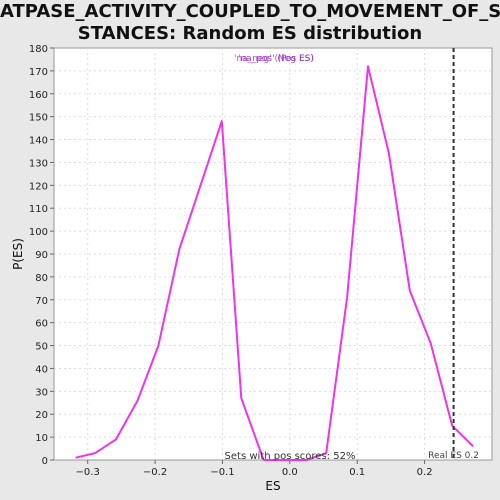 The height and width of the screenshot is (500, 500). Describe the element at coordinates (41, 392) in the screenshot. I see `y-tick-label: 30` at that location.